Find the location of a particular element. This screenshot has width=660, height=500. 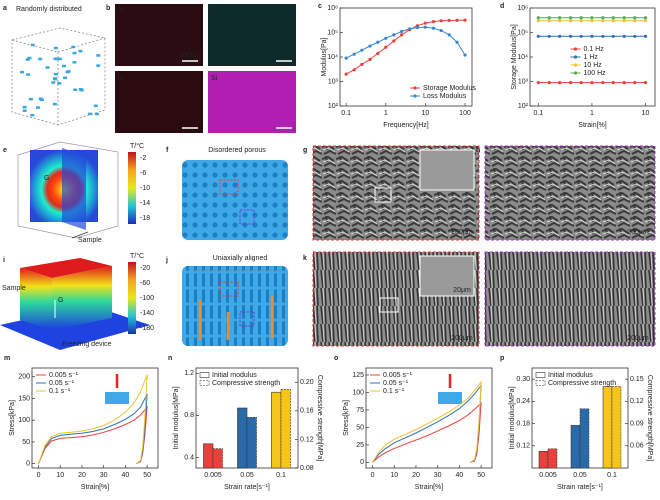

x-axis-label: Strain rate[s⁻¹] is located at coordinates (580, 487).